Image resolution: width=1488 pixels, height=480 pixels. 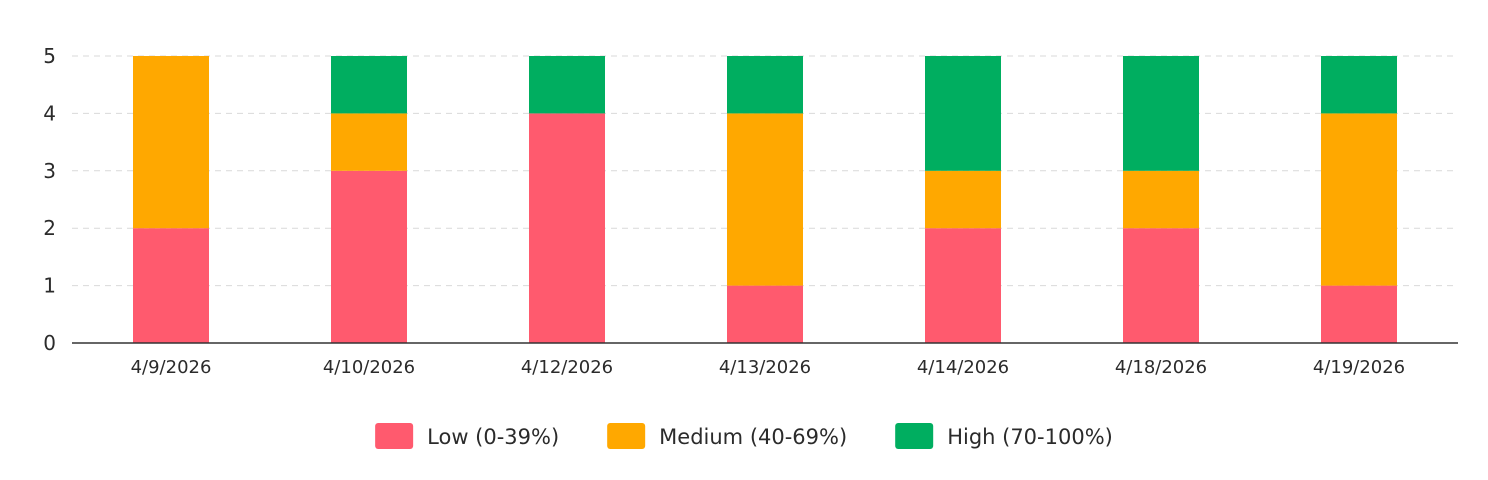 I want to click on legend-item: High (70-100%), so click(x=1004, y=436).